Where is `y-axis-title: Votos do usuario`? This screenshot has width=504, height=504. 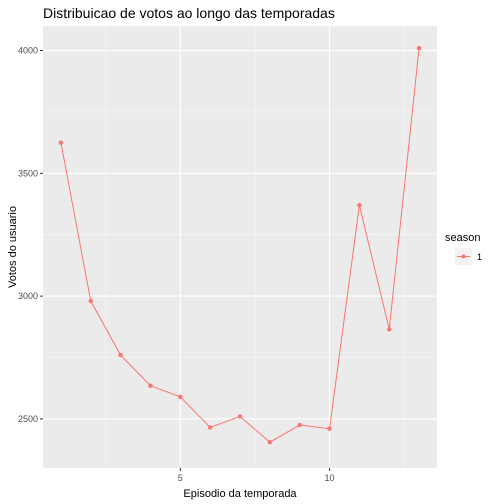 y-axis-title: Votos do usuario is located at coordinates (13, 247).